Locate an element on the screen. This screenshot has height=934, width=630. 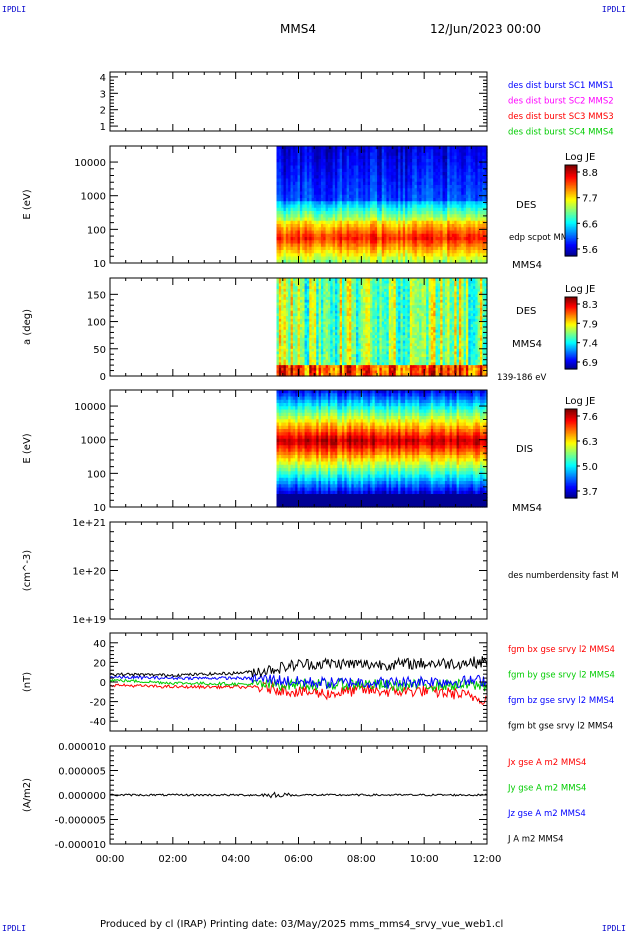
legend-entry: J A m2 MMS4 is located at coordinates (535, 840).